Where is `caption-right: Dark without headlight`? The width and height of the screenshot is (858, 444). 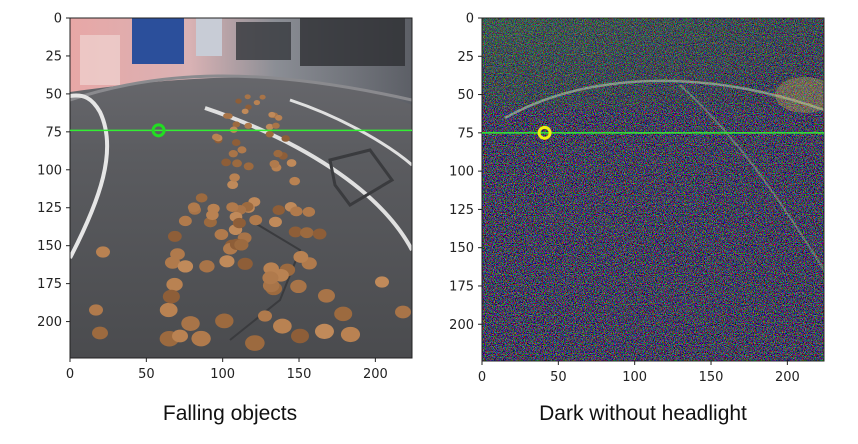 caption-right: Dark without headlight is located at coordinates (643, 413).